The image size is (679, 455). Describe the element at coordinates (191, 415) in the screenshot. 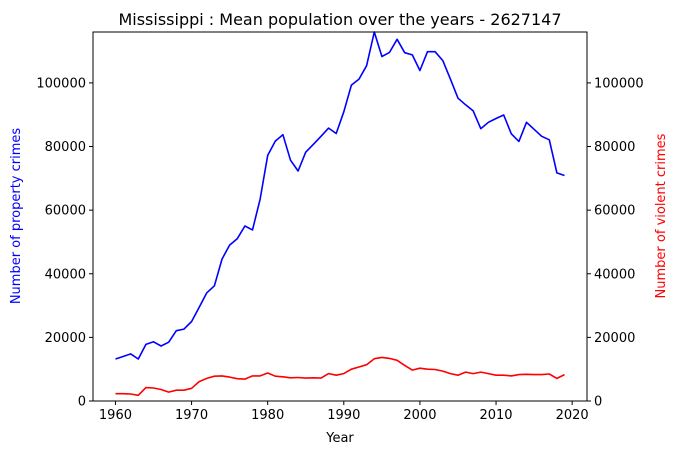

I see `x-tick-label: 1970` at that location.